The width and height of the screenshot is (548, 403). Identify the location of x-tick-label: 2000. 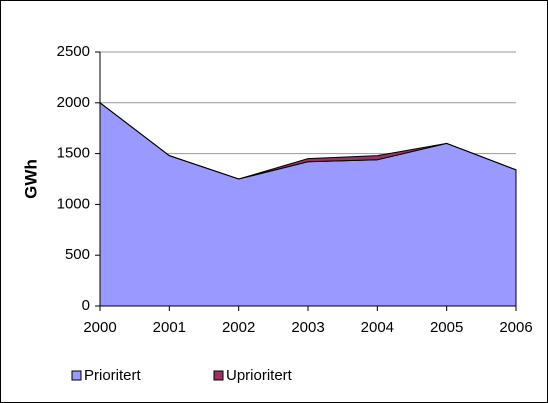
(99, 327).